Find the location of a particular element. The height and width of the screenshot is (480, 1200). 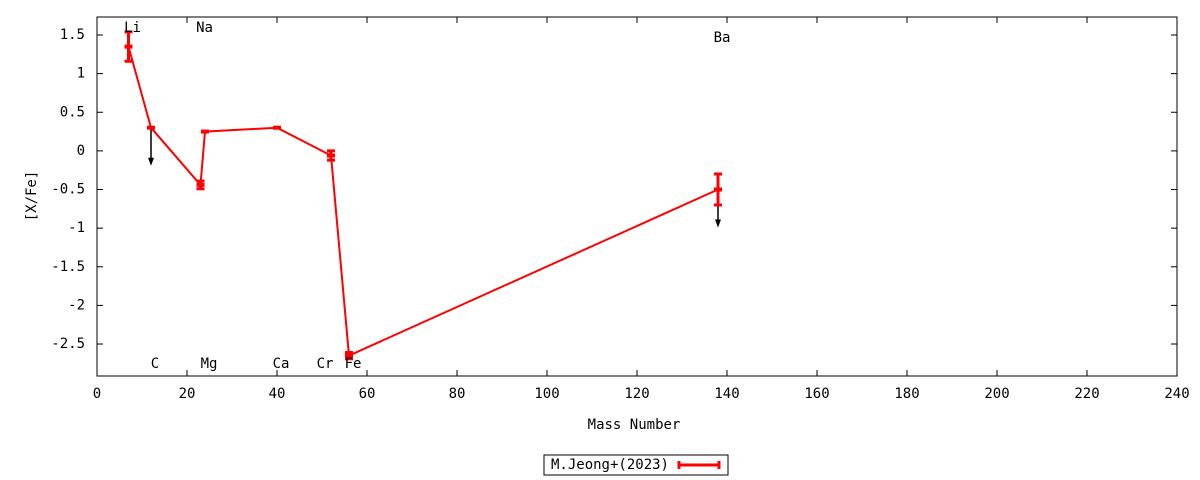

x-tick-label: 60 is located at coordinates (367, 394).